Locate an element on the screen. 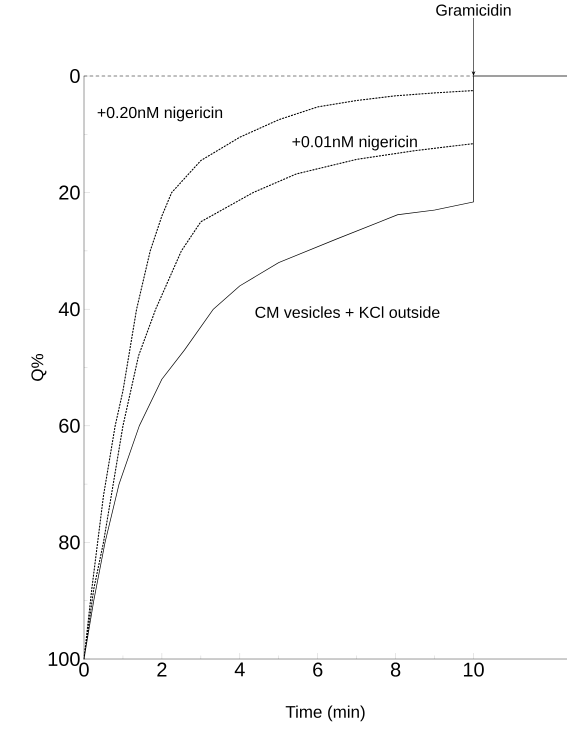  y-tick-label: 40 is located at coordinates (69, 309).